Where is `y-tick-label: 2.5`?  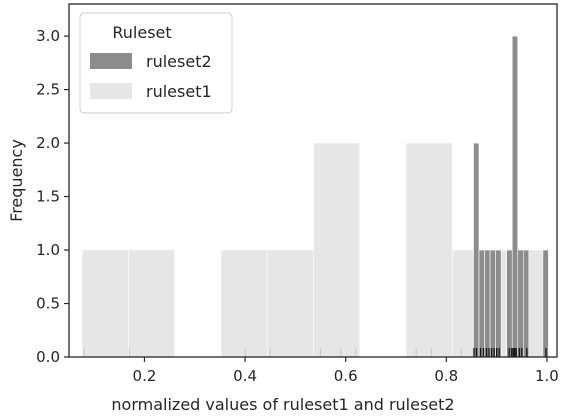
y-tick-label: 2.5 is located at coordinates (48, 90).